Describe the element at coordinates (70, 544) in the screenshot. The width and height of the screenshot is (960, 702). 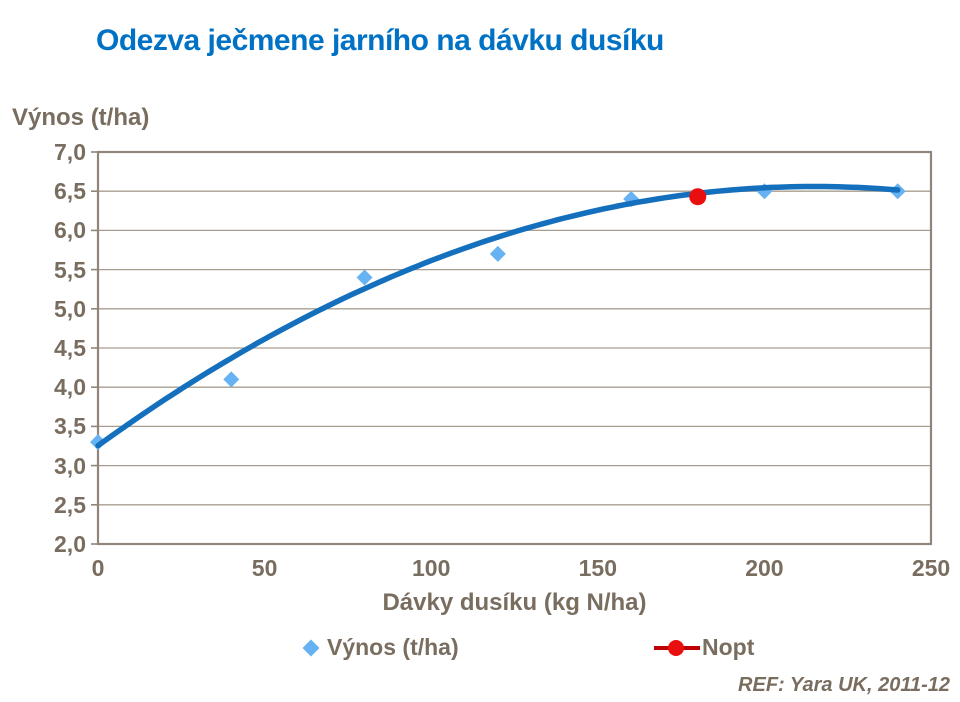
I see `y-tick-label: 2,0` at that location.